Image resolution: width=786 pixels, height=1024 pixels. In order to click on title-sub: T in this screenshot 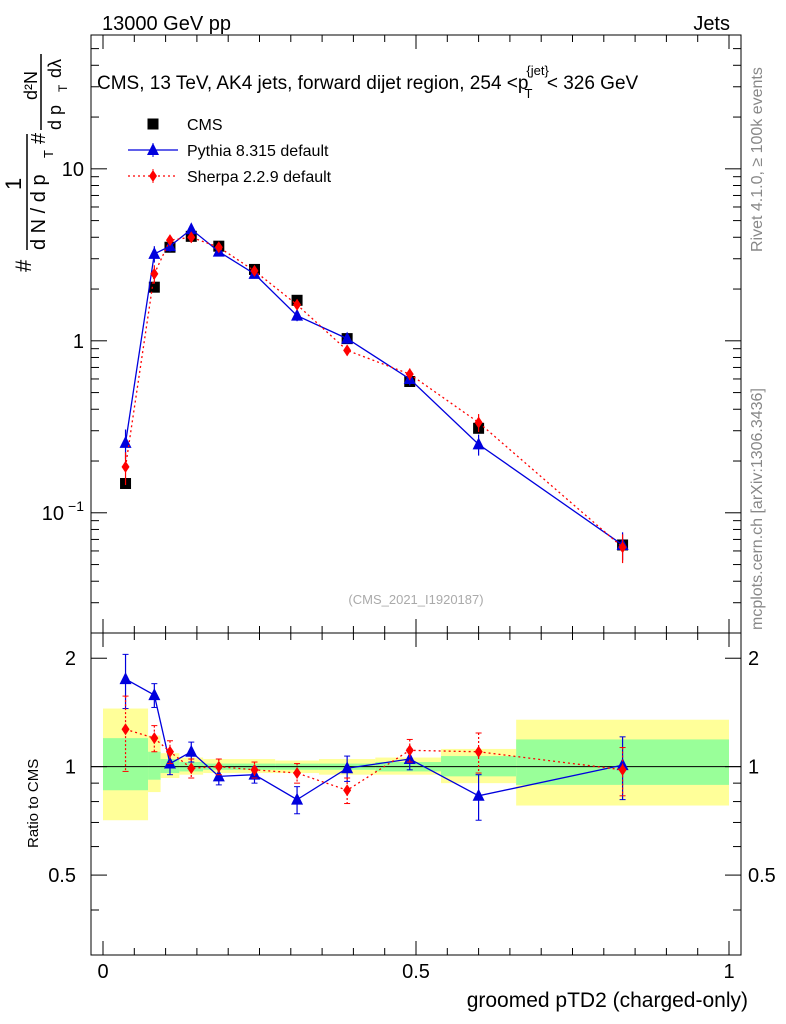, I will do `click(528, 93)`.